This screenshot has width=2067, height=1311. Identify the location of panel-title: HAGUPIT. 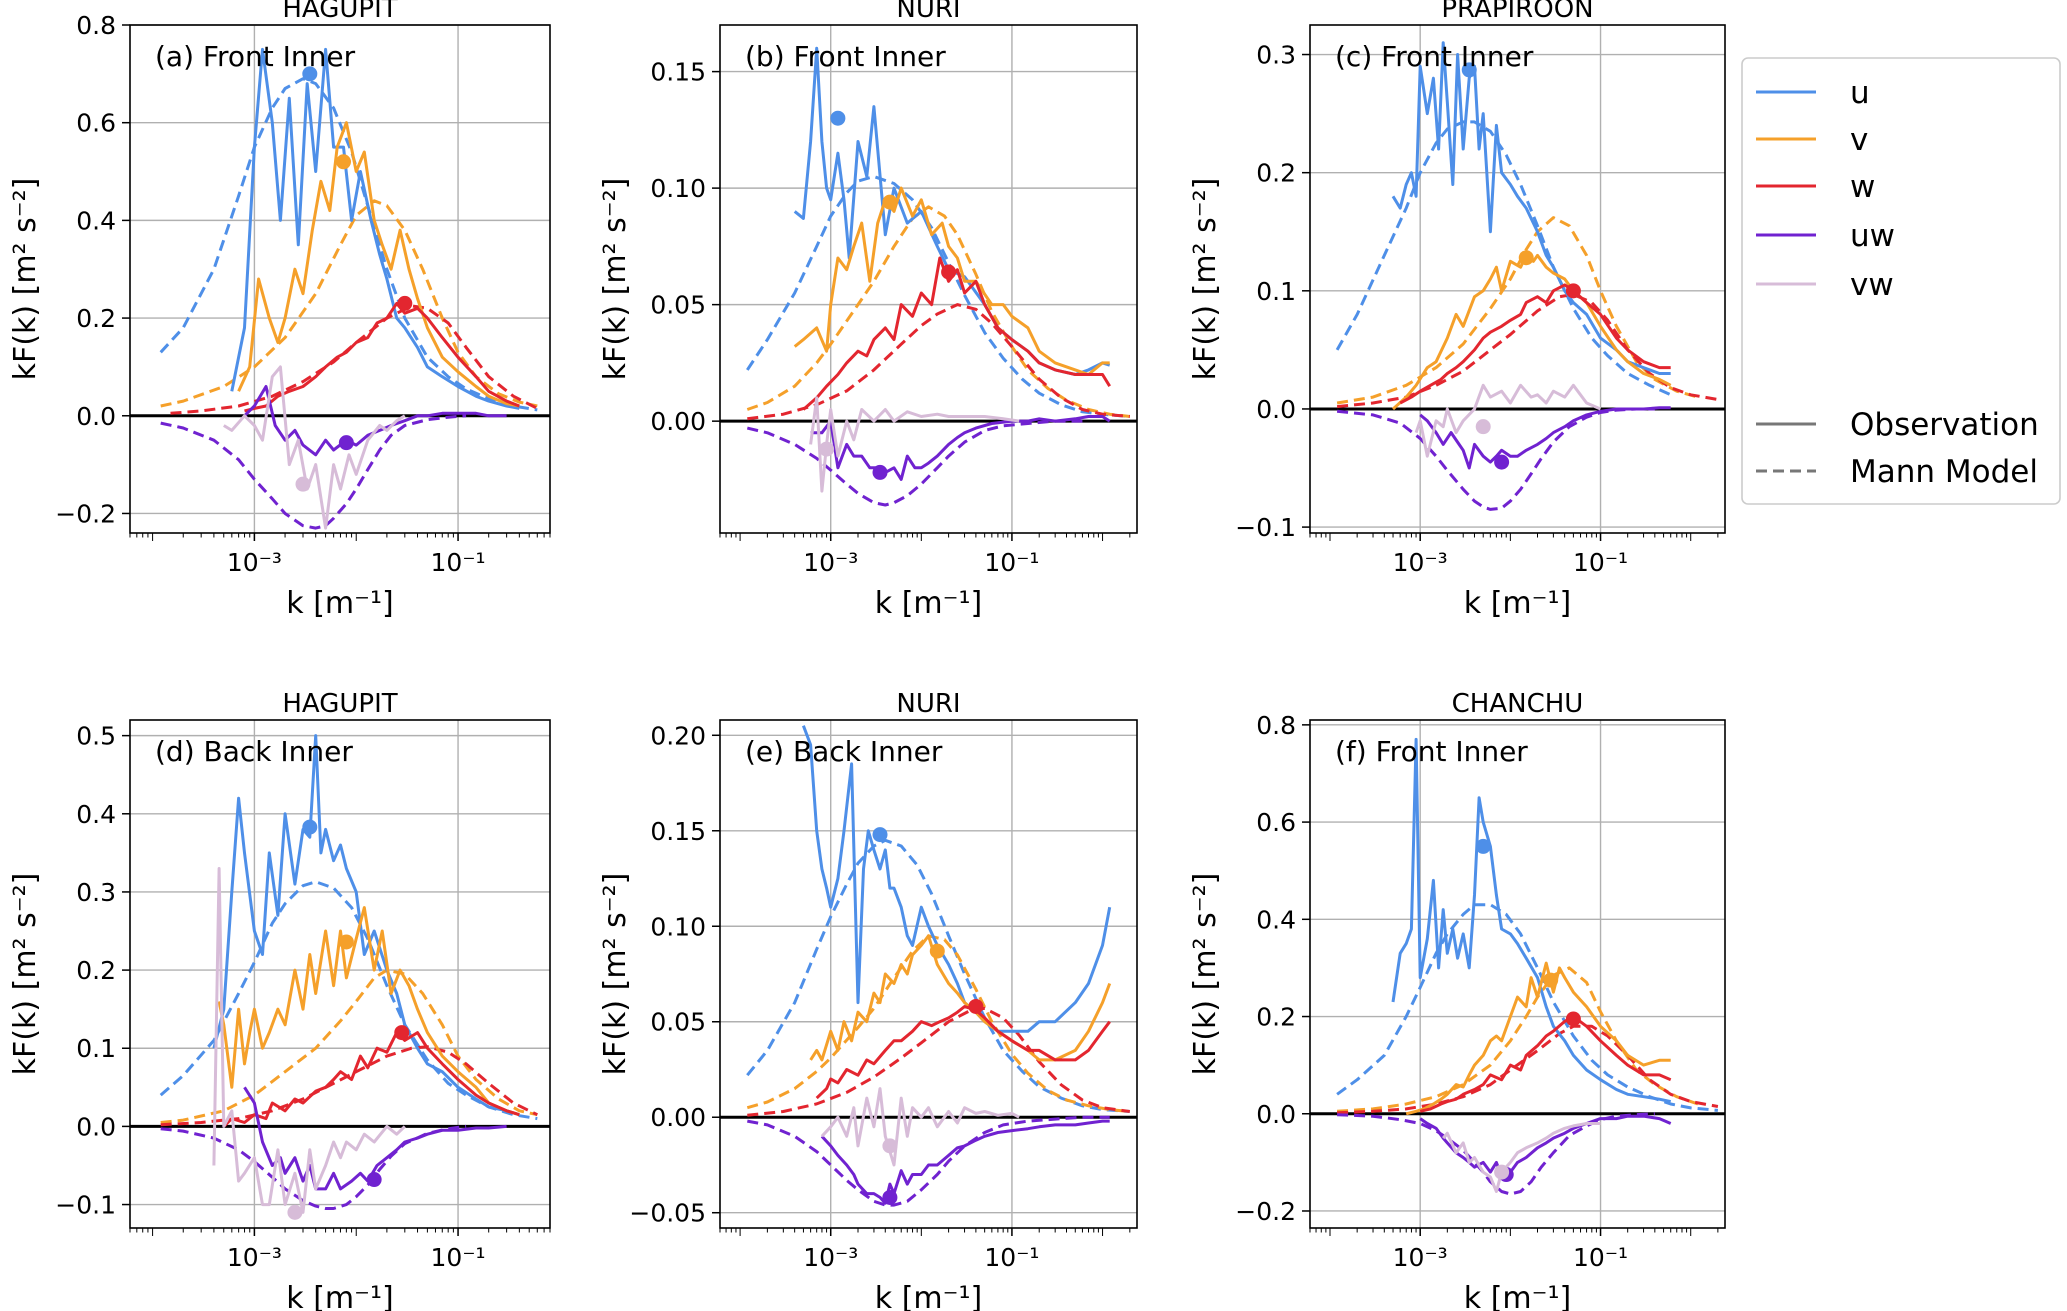
(339, 704).